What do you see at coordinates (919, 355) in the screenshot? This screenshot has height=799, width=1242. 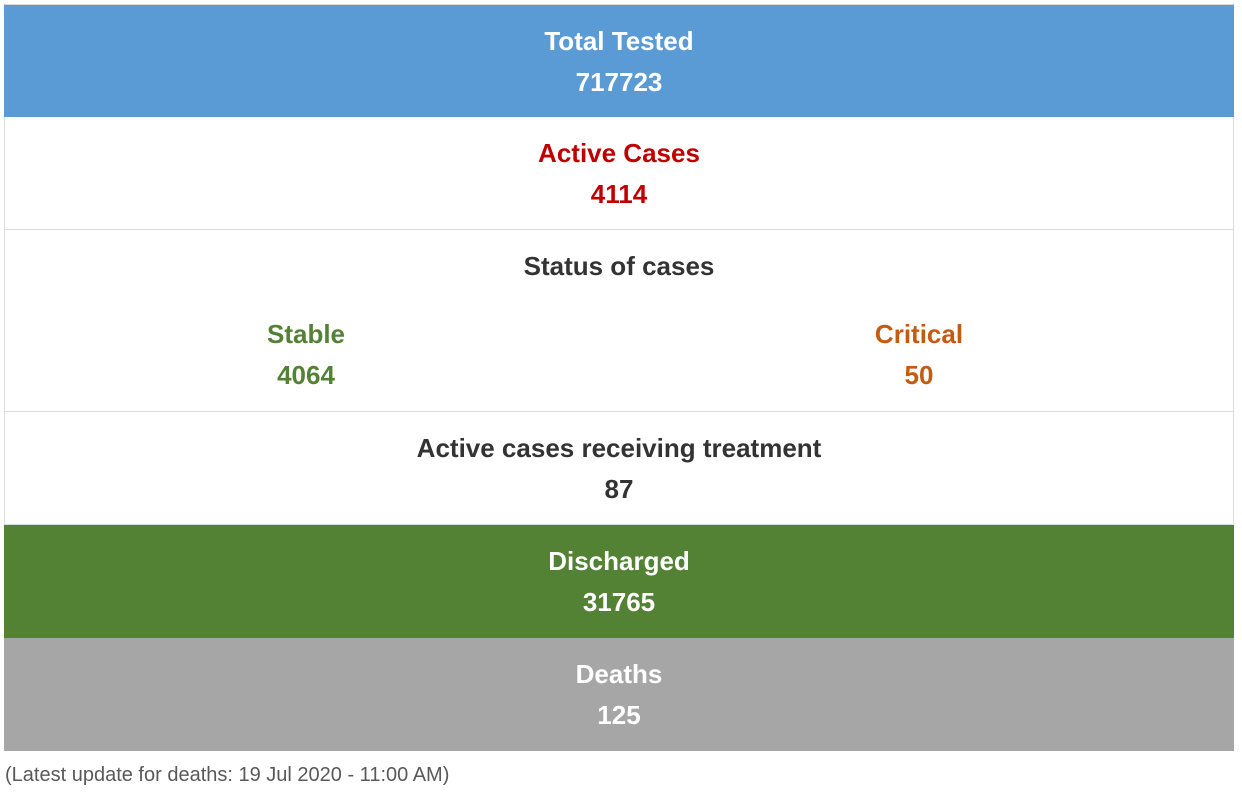 I see `critical-cell: Critical 50` at bounding box center [919, 355].